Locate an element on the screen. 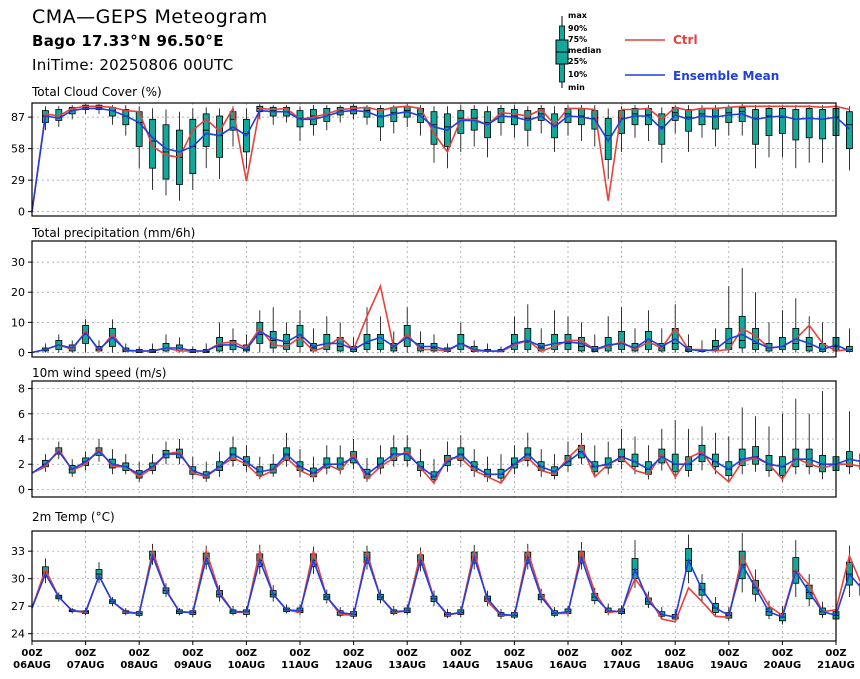 This screenshot has height=679, width=860. legend-box-label: 75% is located at coordinates (577, 39).